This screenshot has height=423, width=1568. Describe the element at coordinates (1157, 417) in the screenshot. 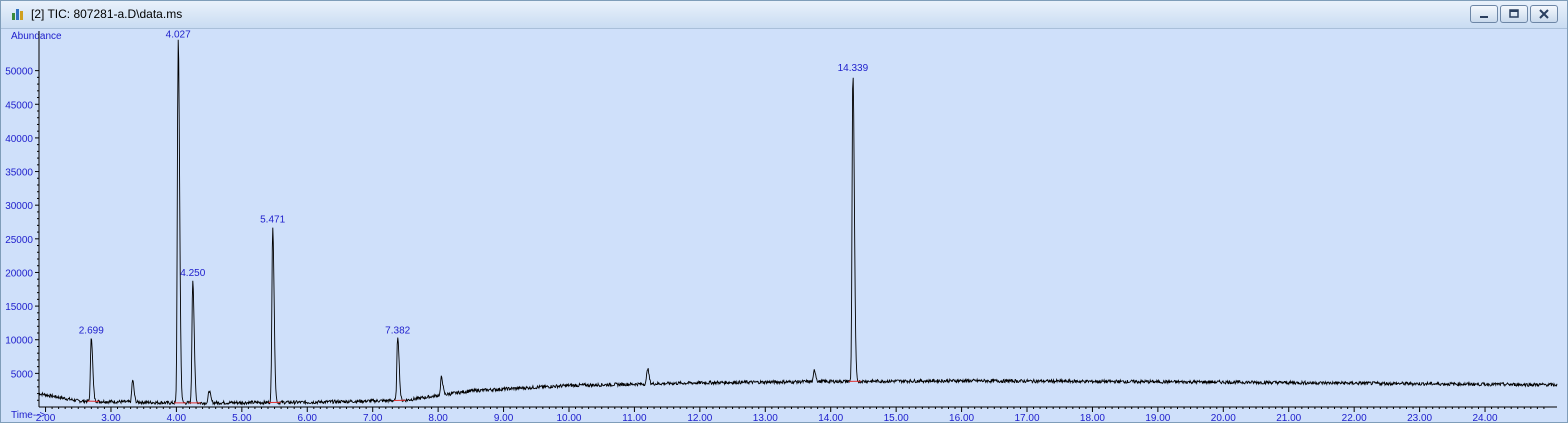

I see `x-tick-label: 19.00` at that location.